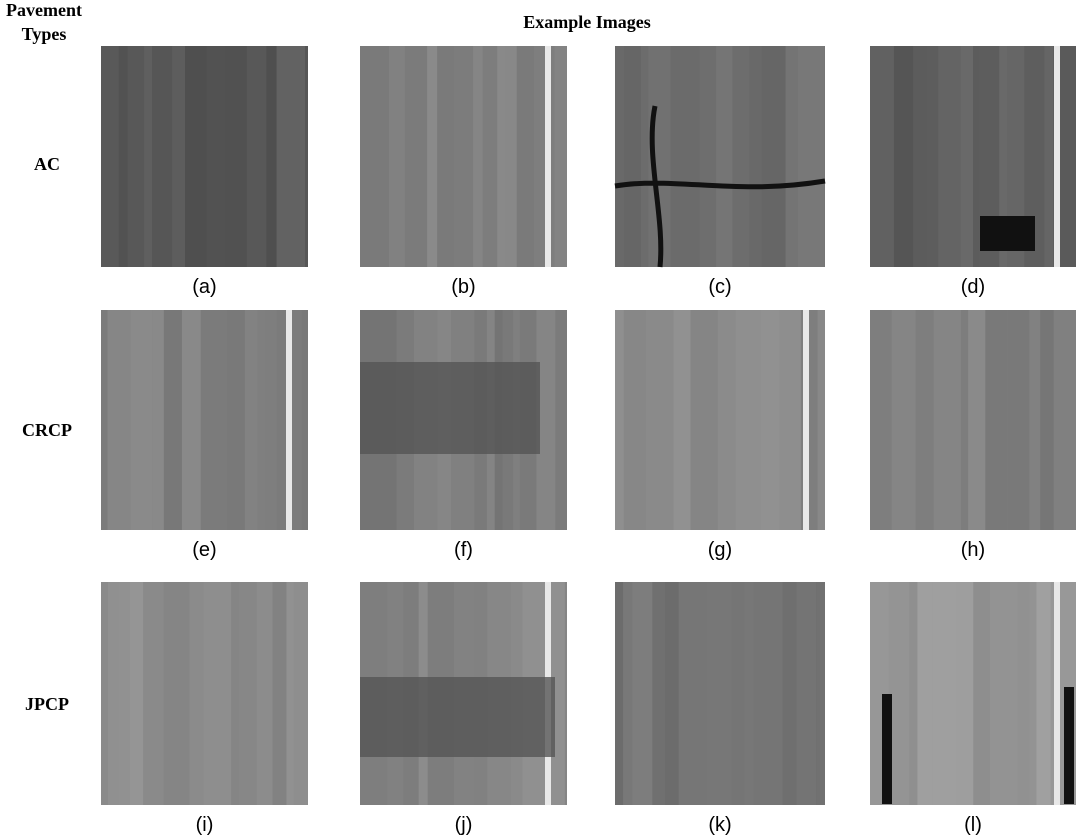  What do you see at coordinates (464, 825) in the screenshot?
I see `image-caption: (j)` at bounding box center [464, 825].